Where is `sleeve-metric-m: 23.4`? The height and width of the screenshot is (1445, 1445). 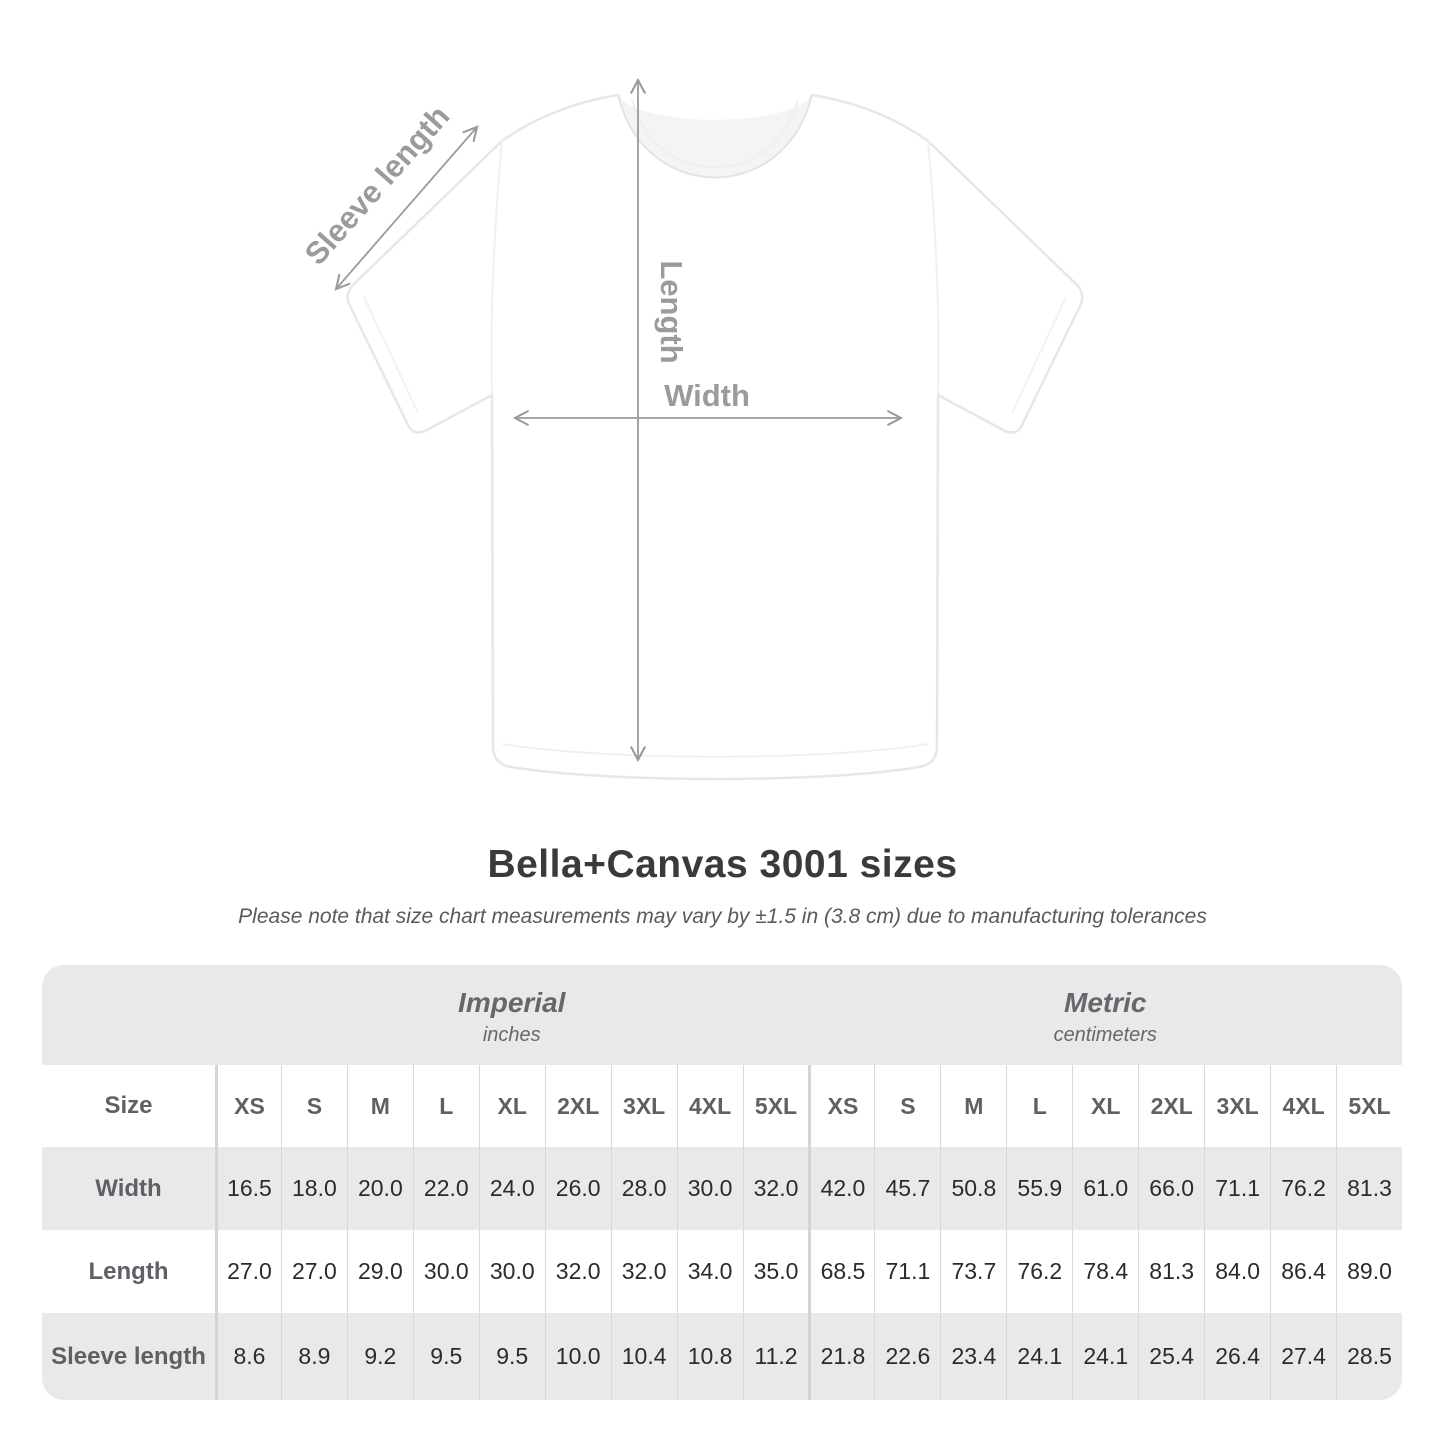
sleeve-metric-m: 23.4 is located at coordinates (973, 1356).